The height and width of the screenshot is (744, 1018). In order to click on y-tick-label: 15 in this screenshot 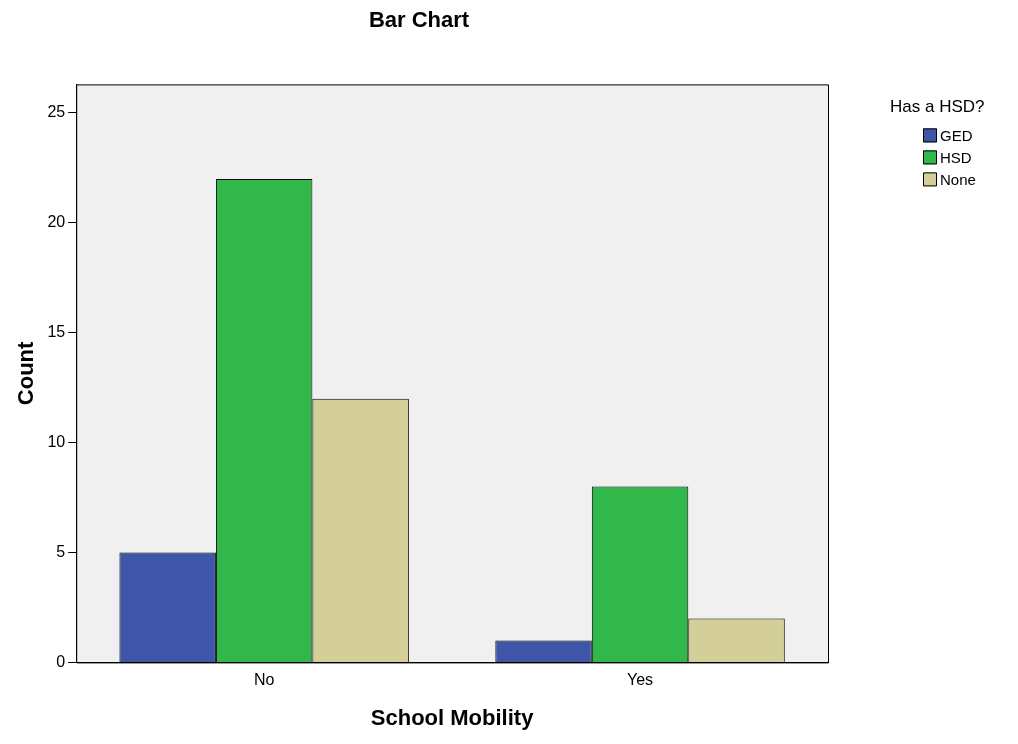, I will do `click(56, 332)`.